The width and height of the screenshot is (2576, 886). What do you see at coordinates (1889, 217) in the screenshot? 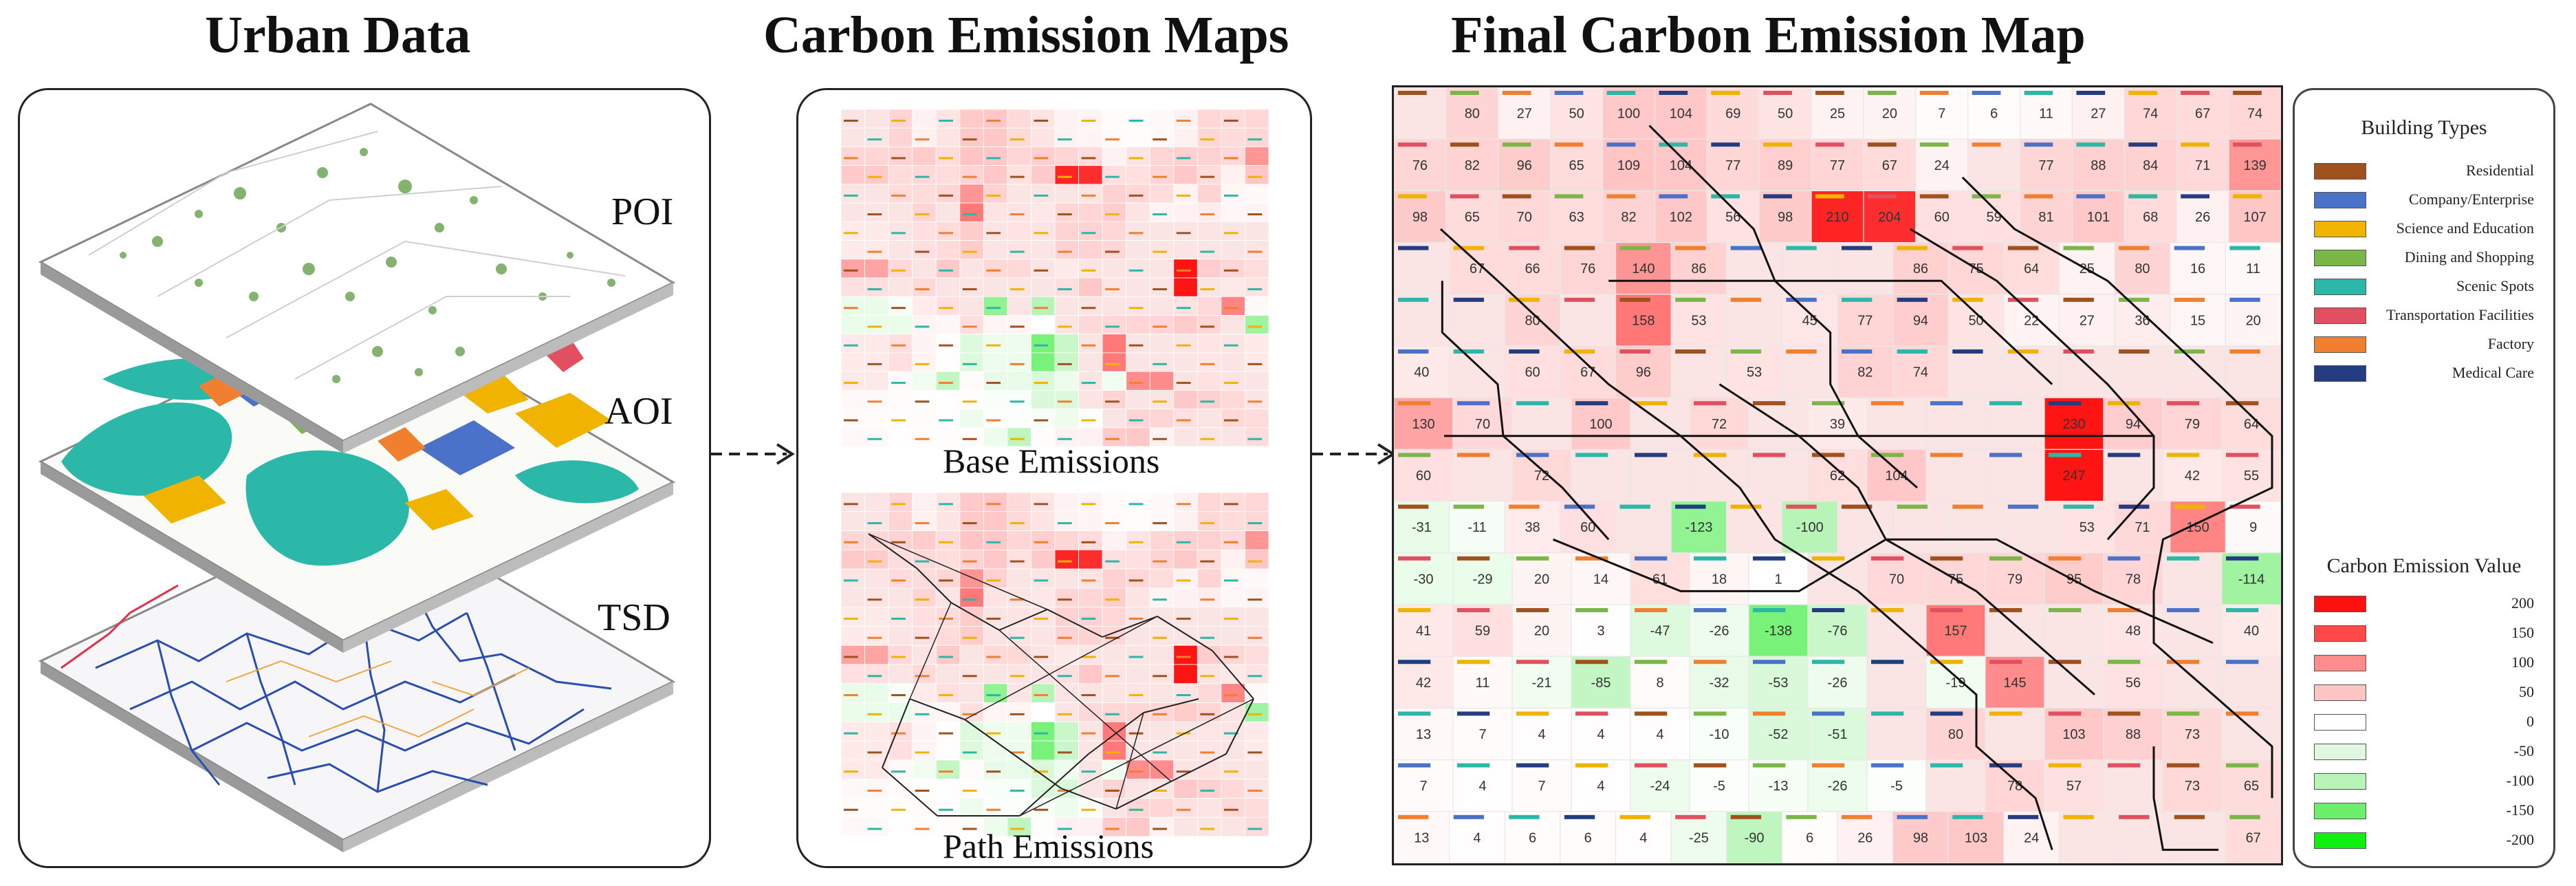
I see `grid-cell-value: 204` at bounding box center [1889, 217].